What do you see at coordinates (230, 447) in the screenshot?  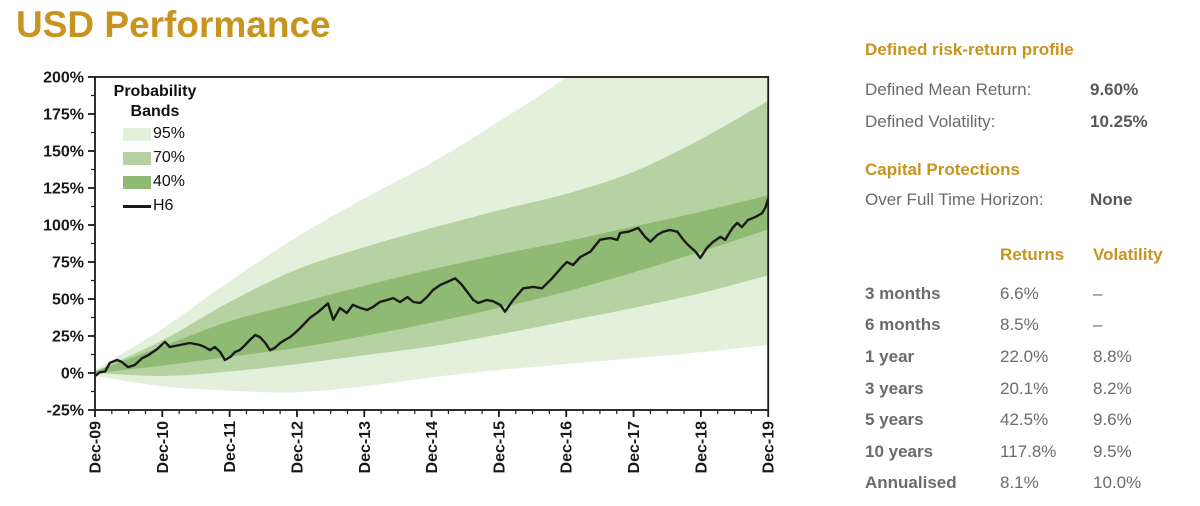 I see `x-axis-label: Dec-11` at bounding box center [230, 447].